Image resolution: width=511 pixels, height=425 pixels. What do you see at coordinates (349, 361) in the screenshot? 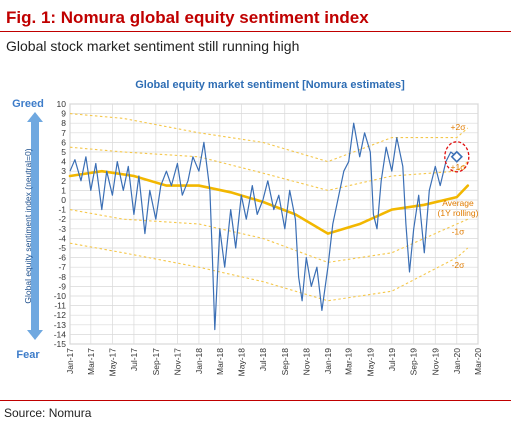
I see `x-tick-label: Mar-19` at bounding box center [349, 361].